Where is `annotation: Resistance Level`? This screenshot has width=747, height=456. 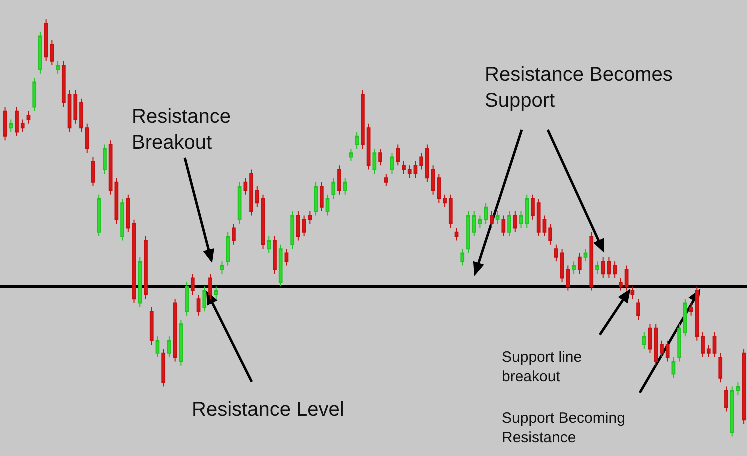 annotation: Resistance Level is located at coordinates (268, 410).